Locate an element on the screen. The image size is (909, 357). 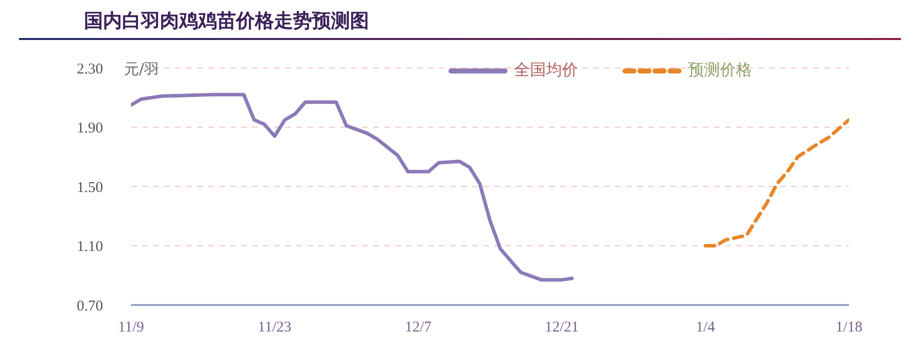
chart-title: 国内白羽肉鸡鸡苗价格走势预测图 is located at coordinates (226, 21).